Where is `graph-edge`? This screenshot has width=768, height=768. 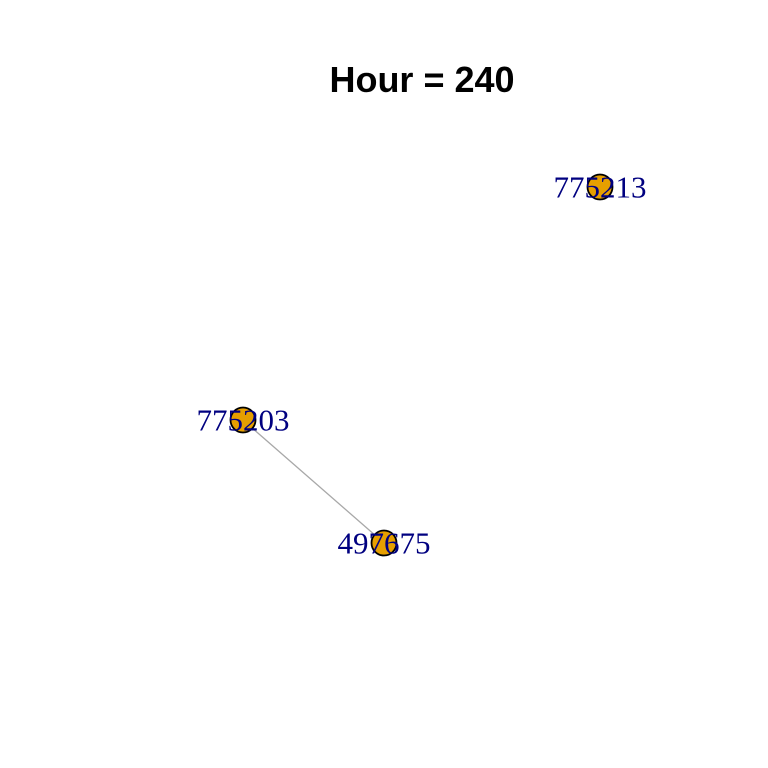 graph-edge is located at coordinates (313, 481).